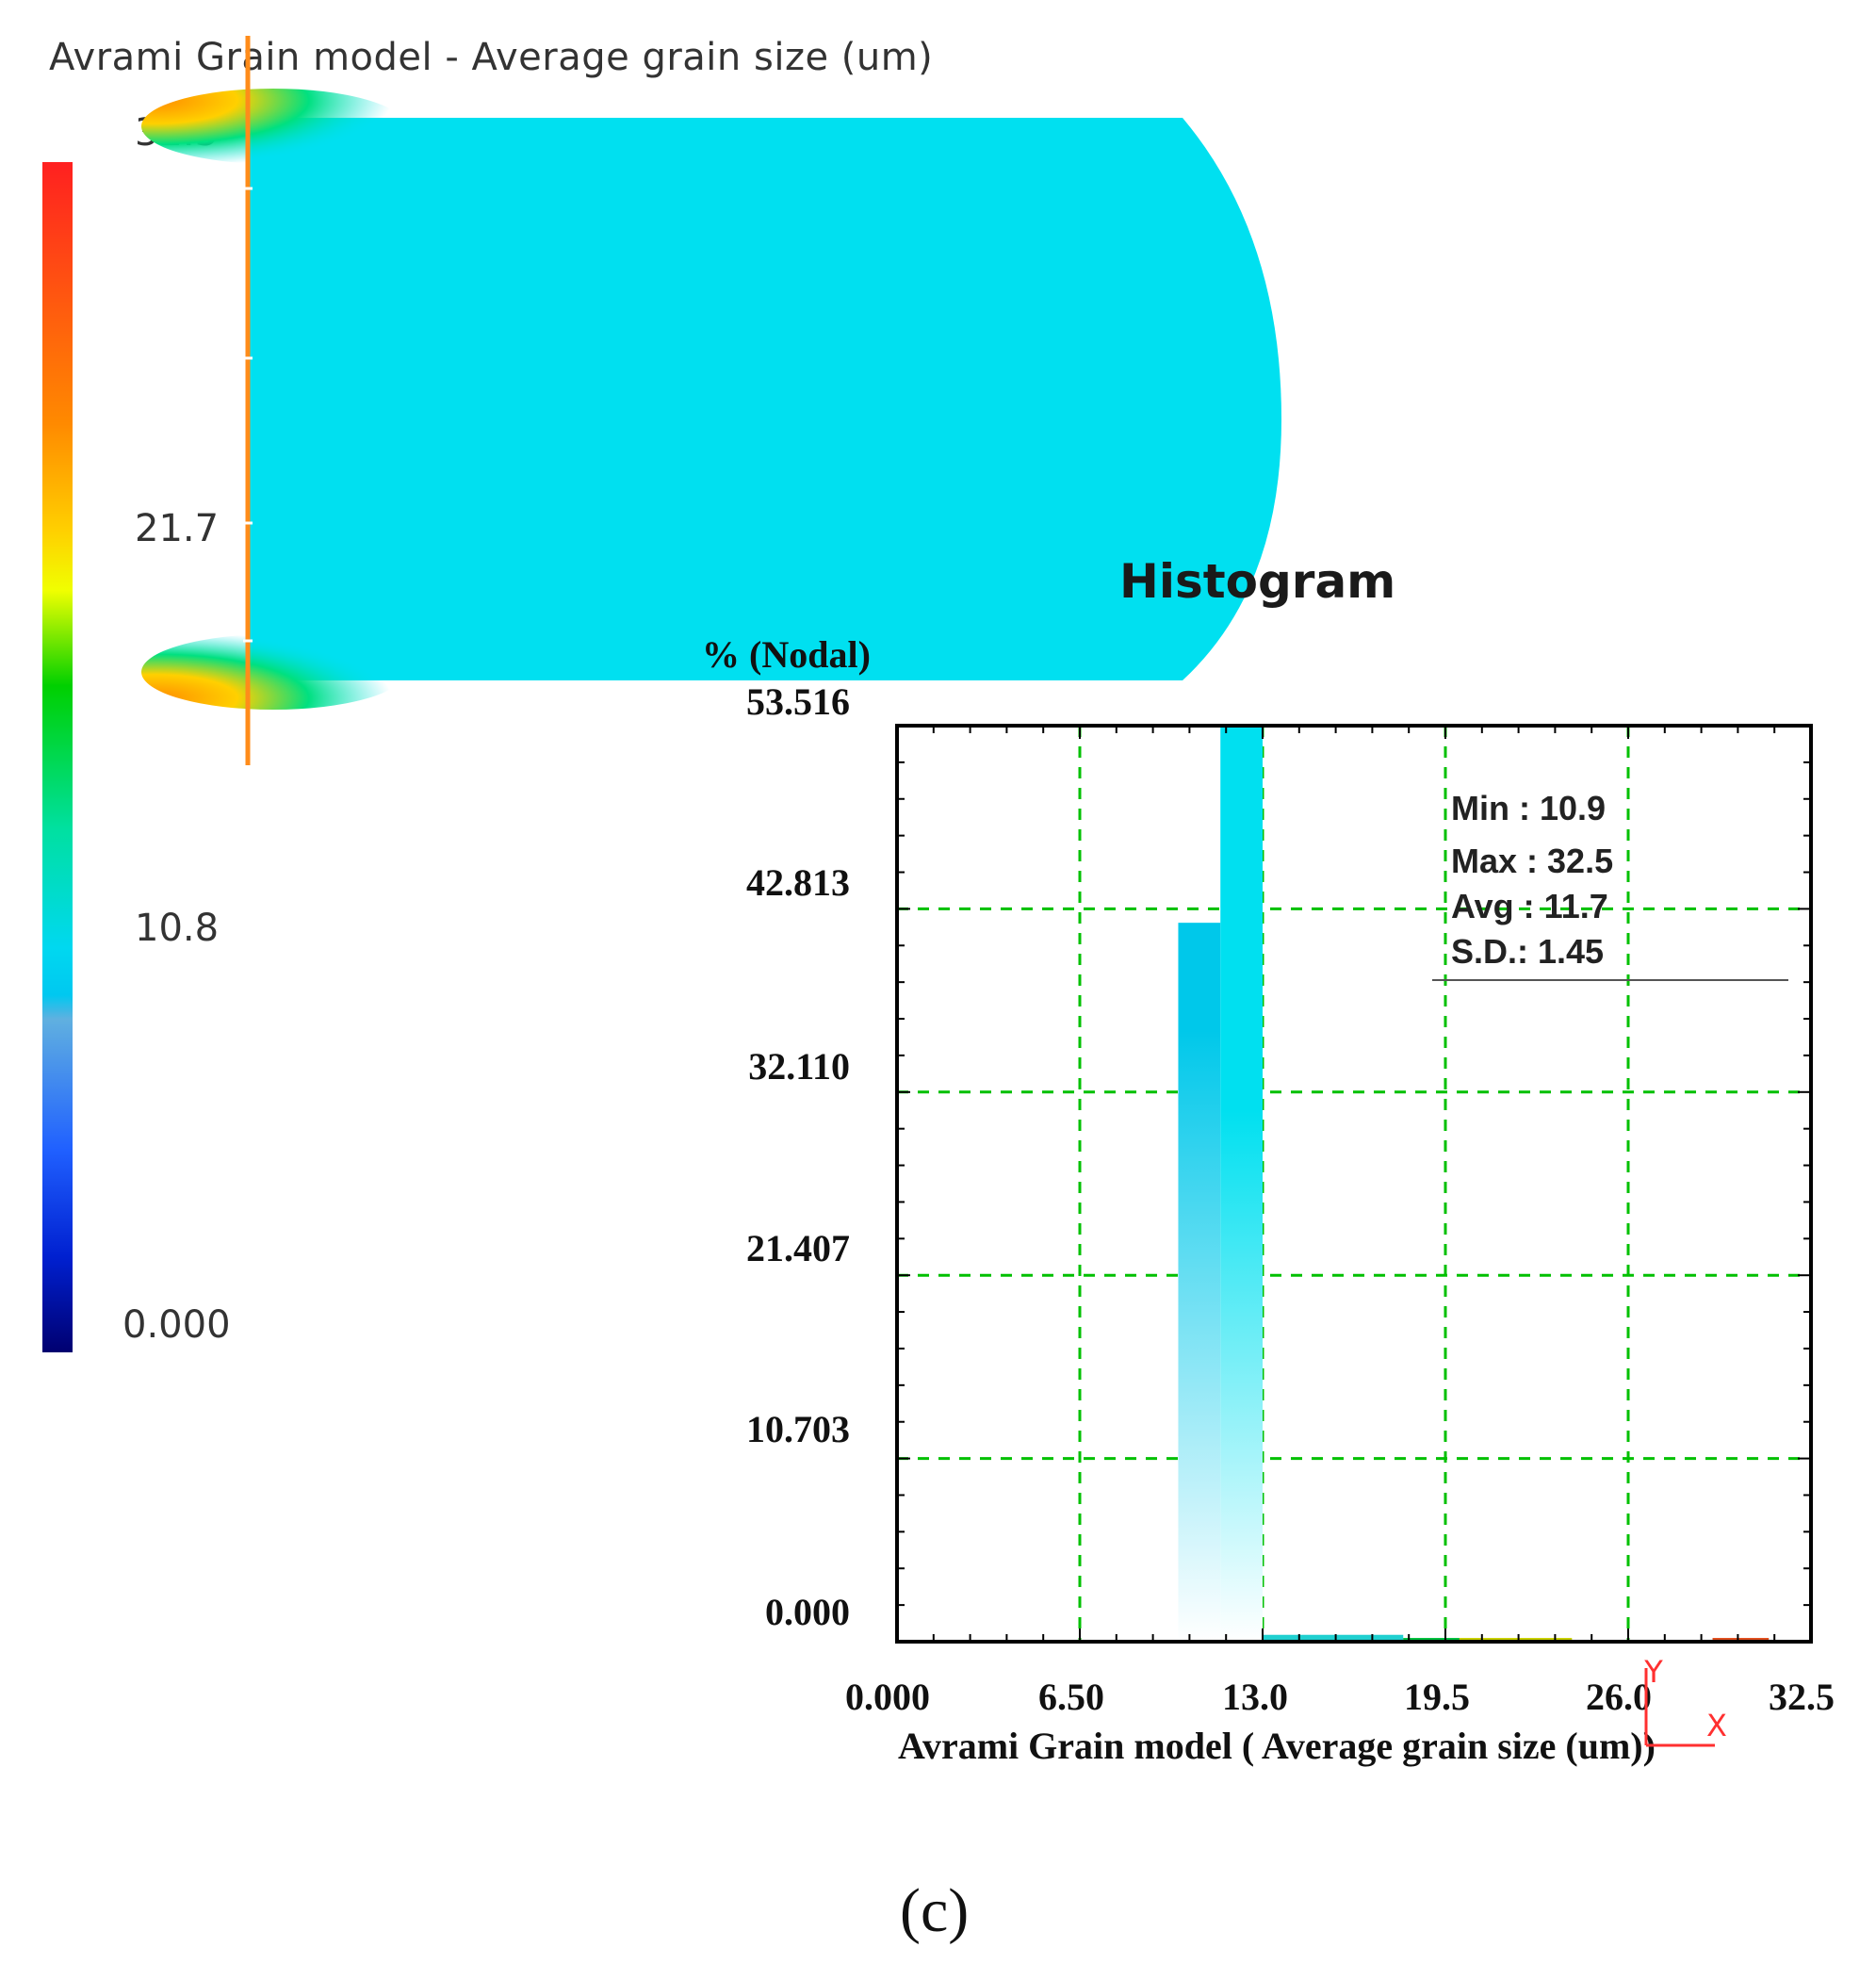 This screenshot has height=1980, width=1876. I want to click on colorbar-legend, so click(57, 757).